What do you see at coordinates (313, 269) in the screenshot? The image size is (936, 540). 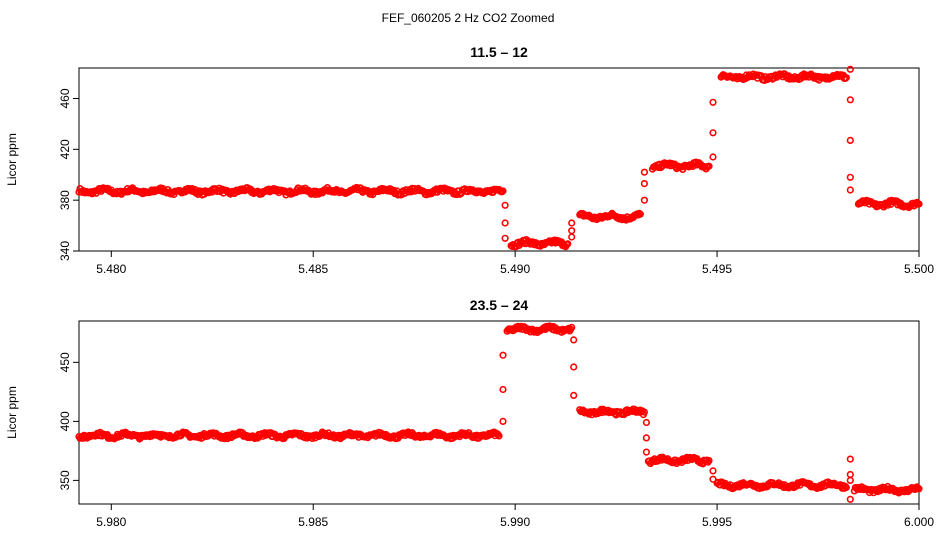 I see `x-tick-label: 5.485` at bounding box center [313, 269].